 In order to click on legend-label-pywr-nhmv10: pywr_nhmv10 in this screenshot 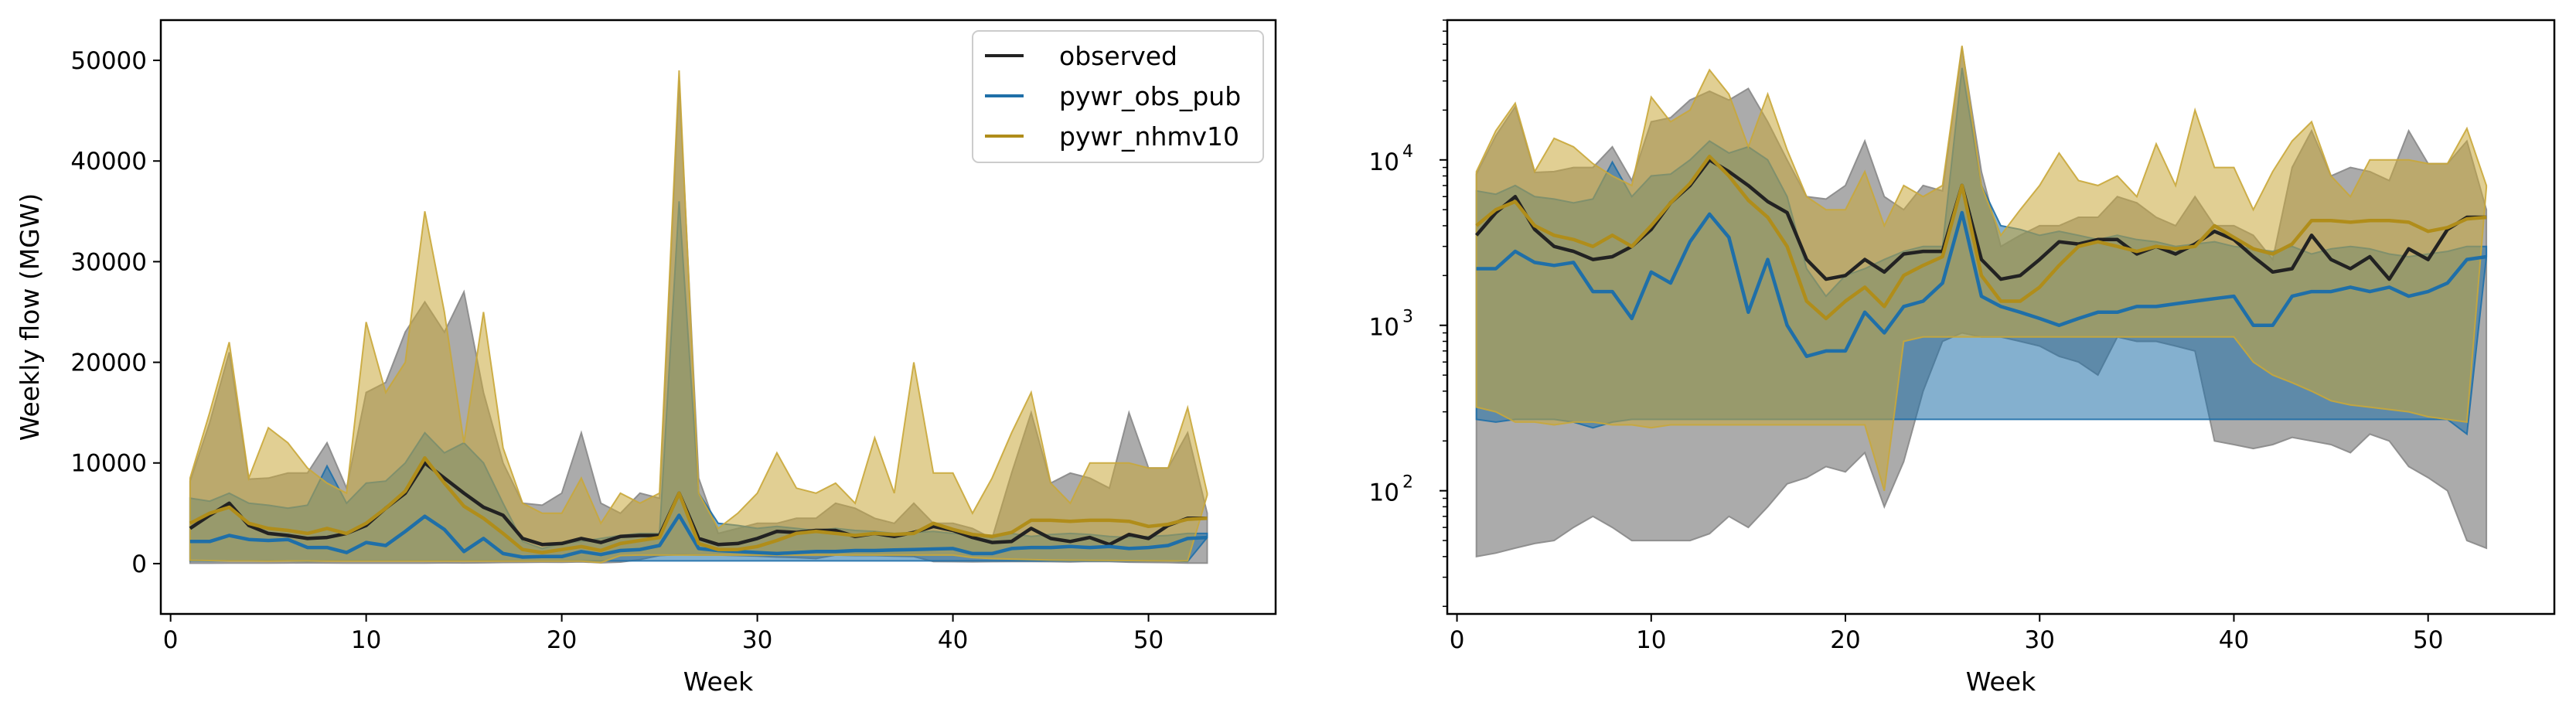, I will do `click(1149, 136)`.